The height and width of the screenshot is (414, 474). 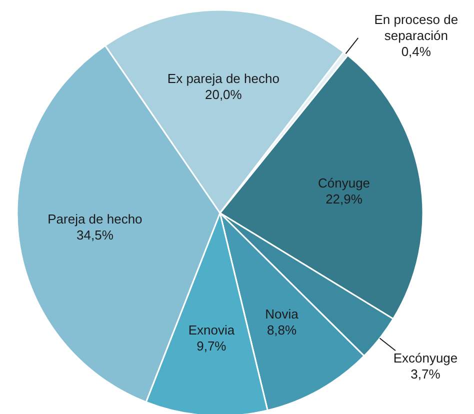 I want to click on data-label: 20,0%, so click(x=223, y=94).